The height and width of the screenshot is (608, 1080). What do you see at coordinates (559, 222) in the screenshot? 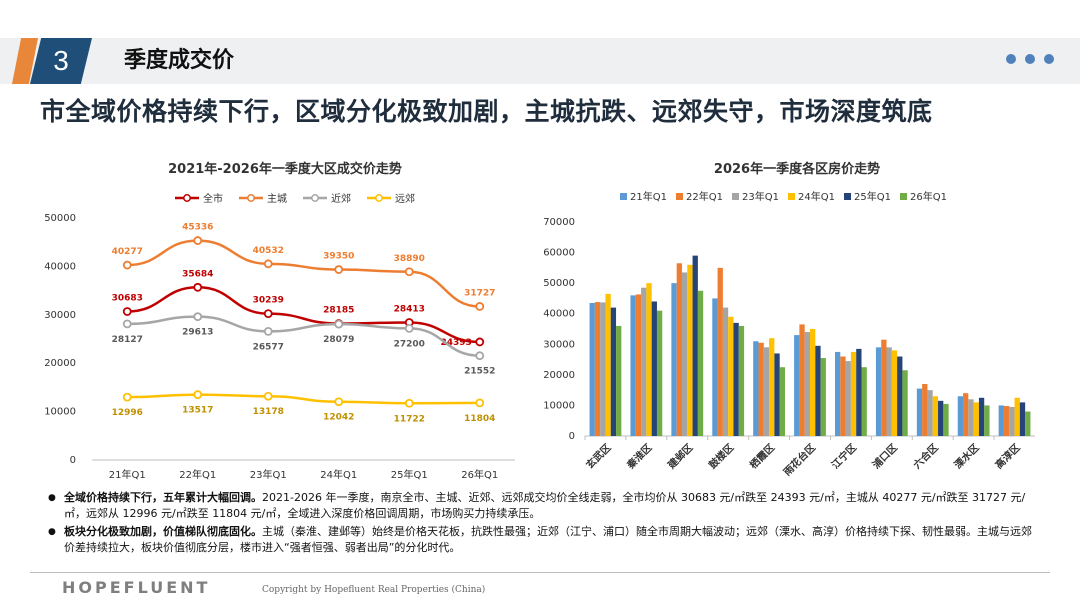
I see `y-tick-label: 70000` at bounding box center [559, 222].